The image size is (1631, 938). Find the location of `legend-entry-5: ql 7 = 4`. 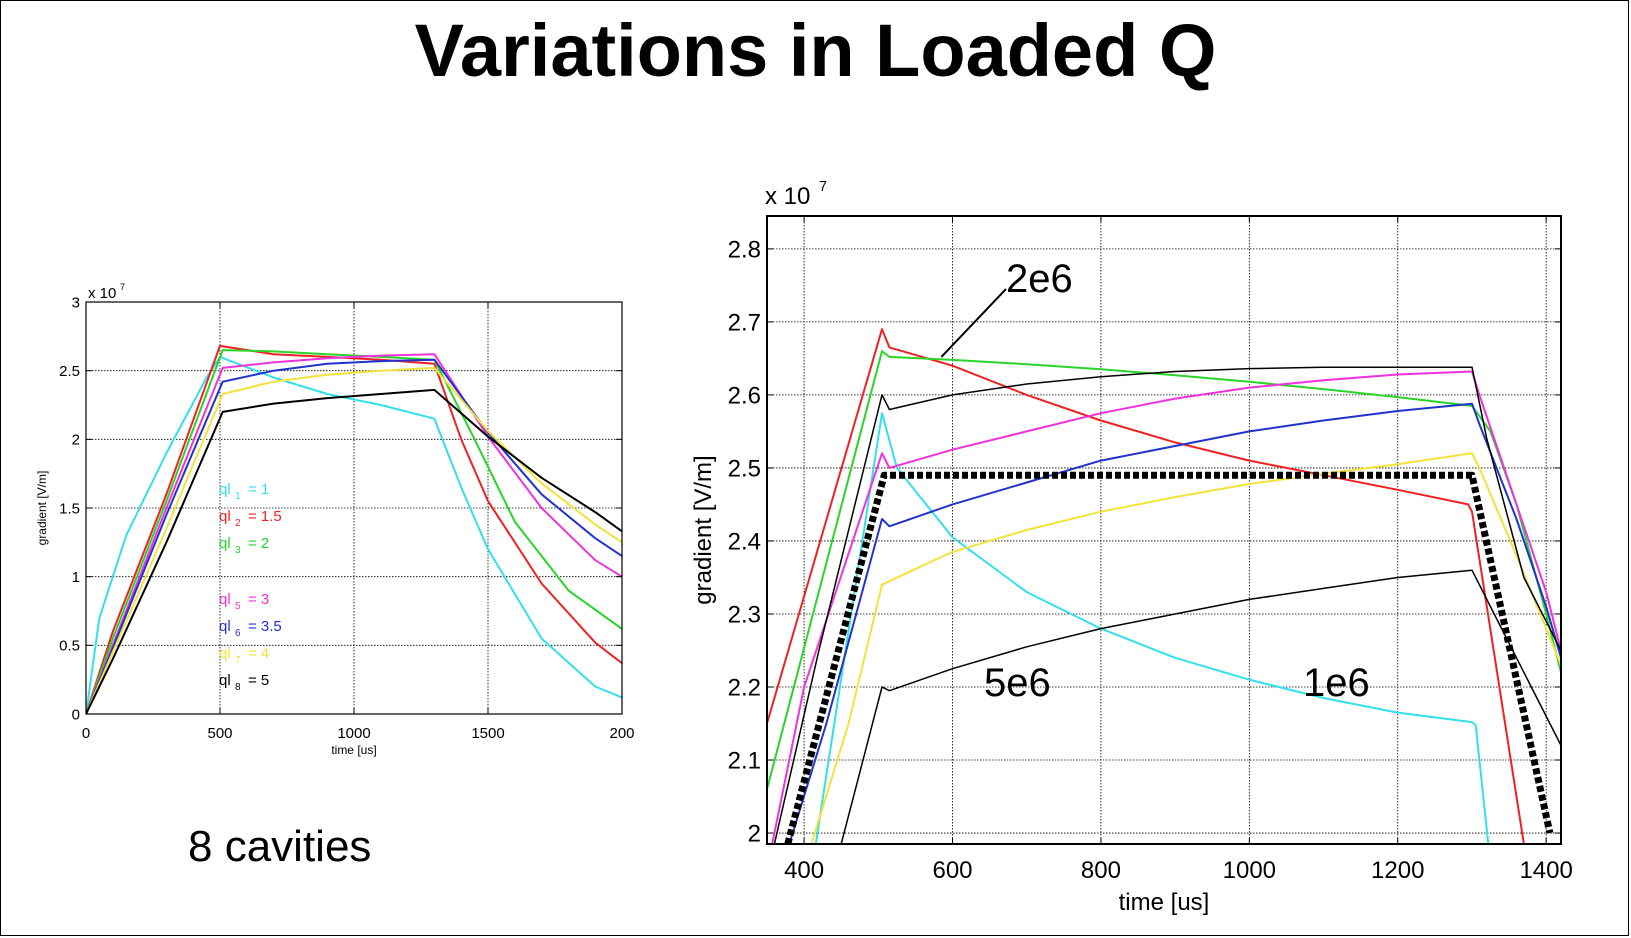

legend-entry-5: ql 7 = 4 is located at coordinates (244, 655).